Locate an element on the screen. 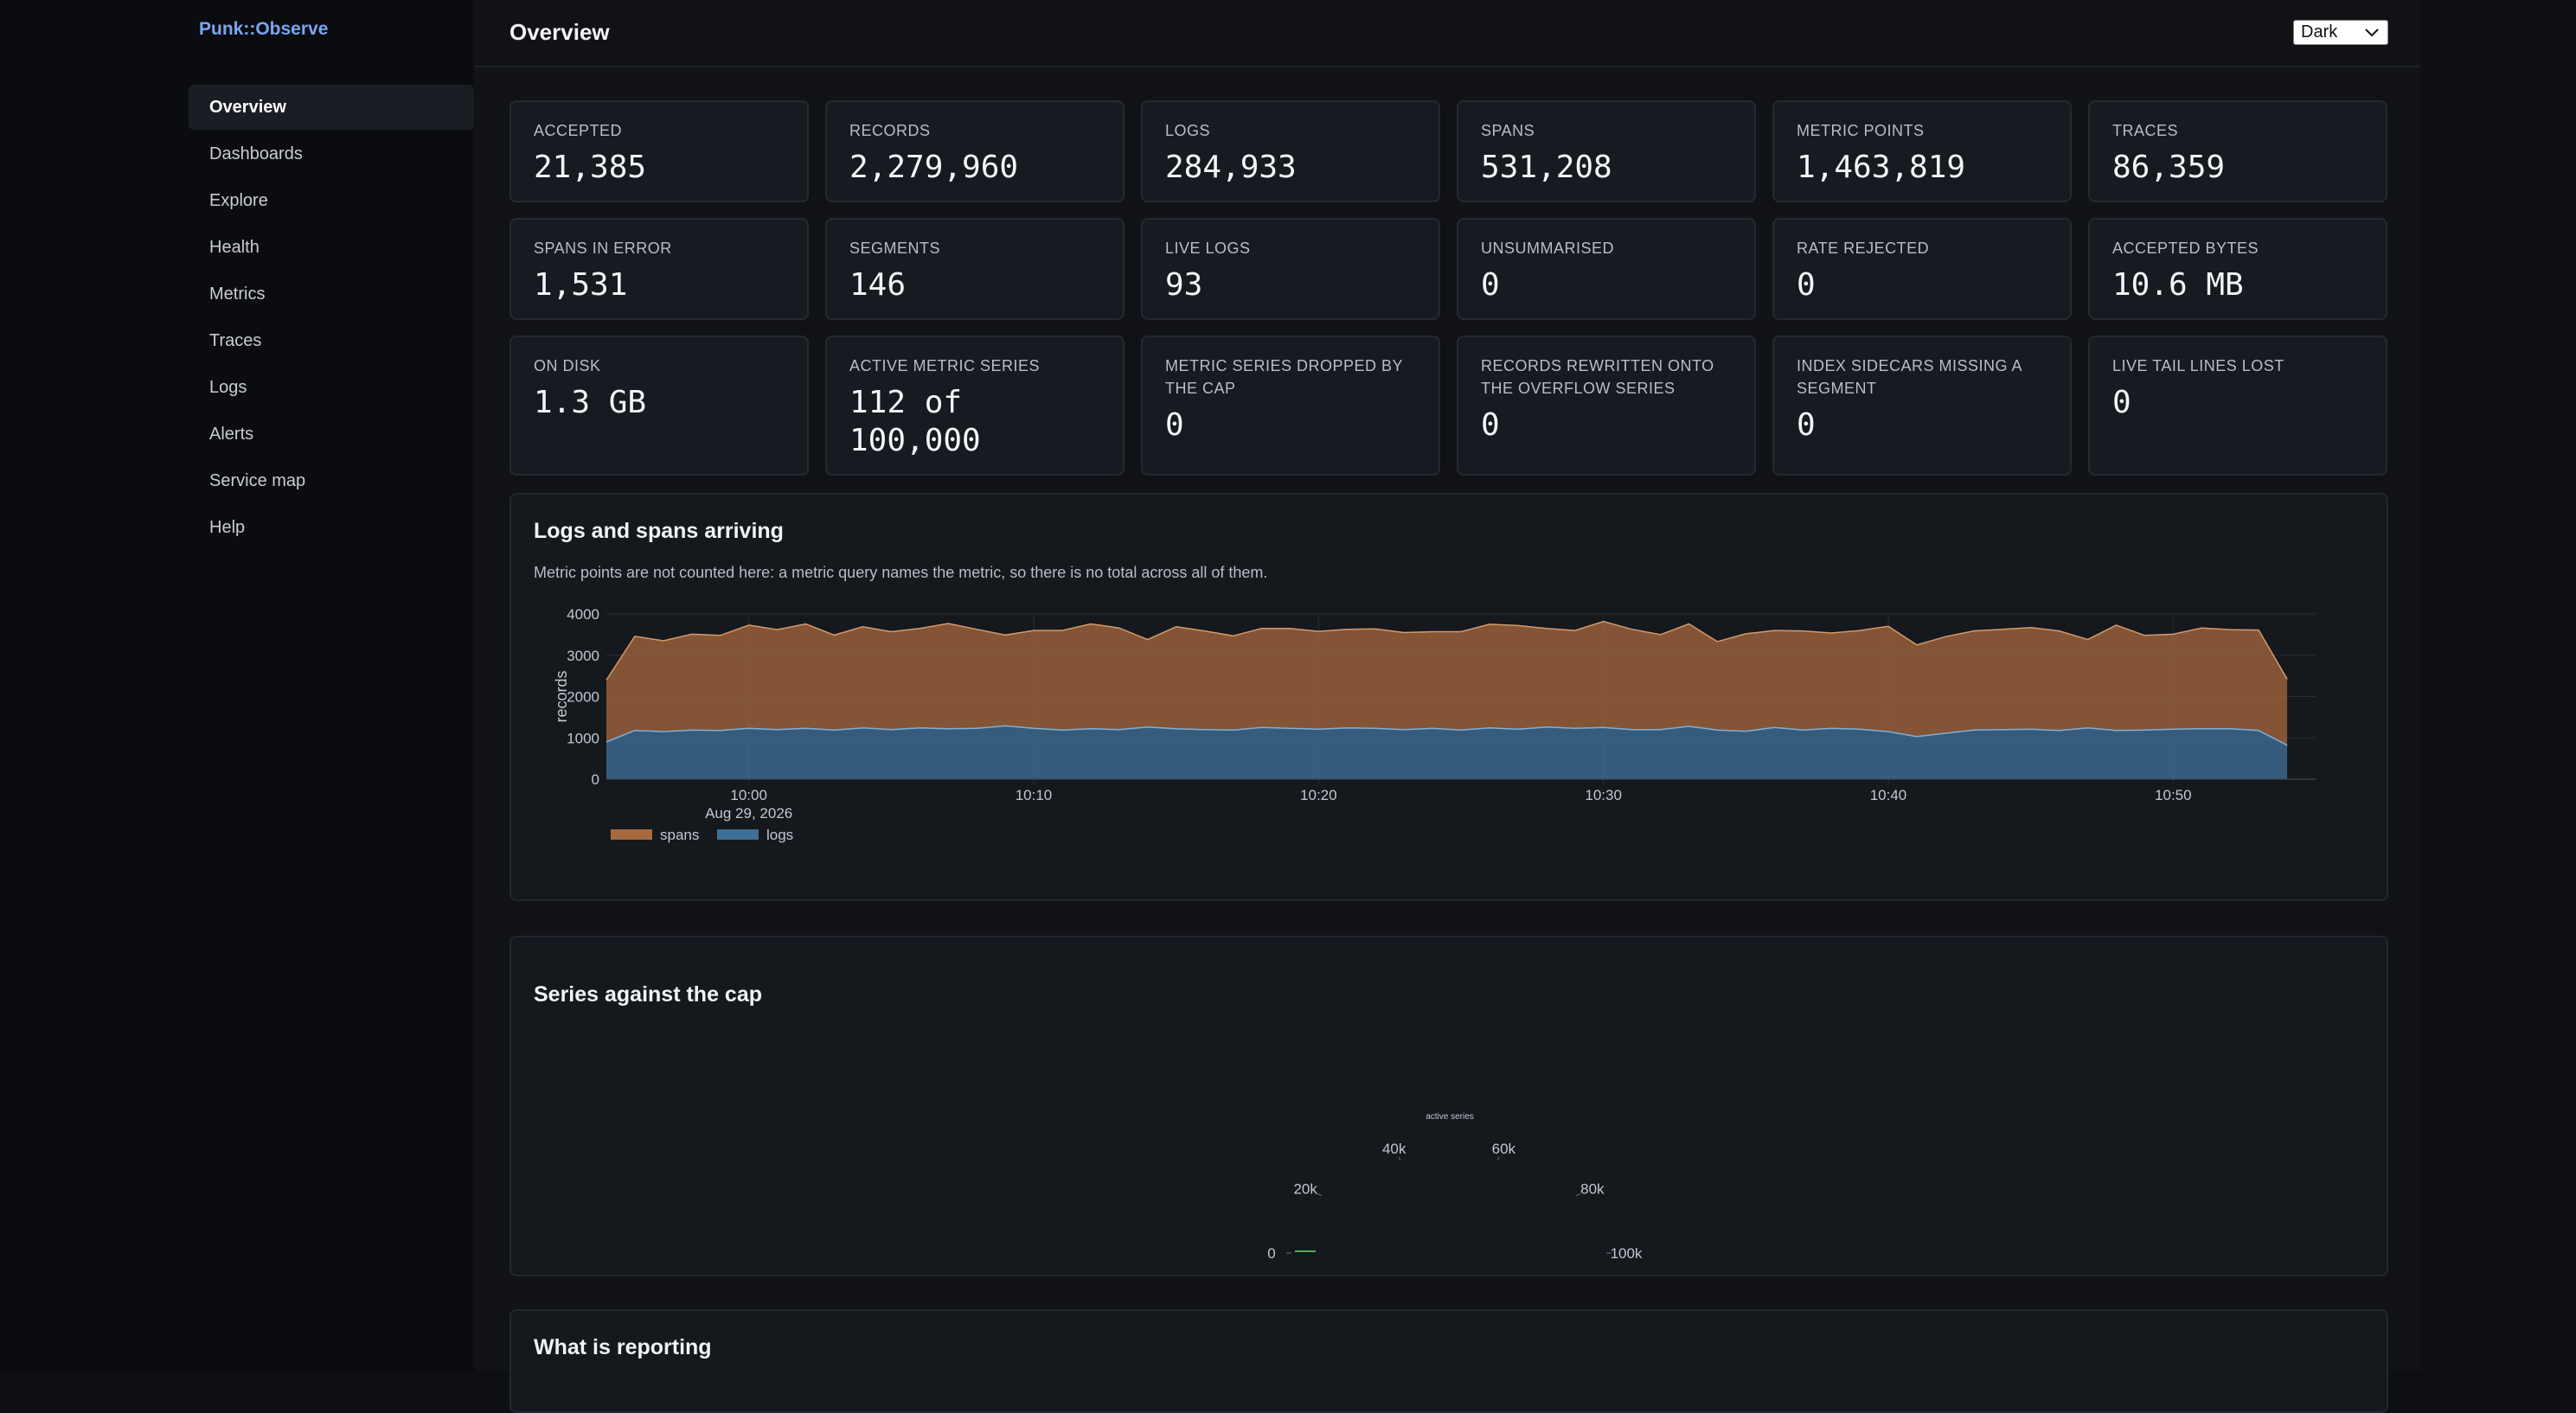  sidebar-item-metrics: Metrics is located at coordinates (237, 294).